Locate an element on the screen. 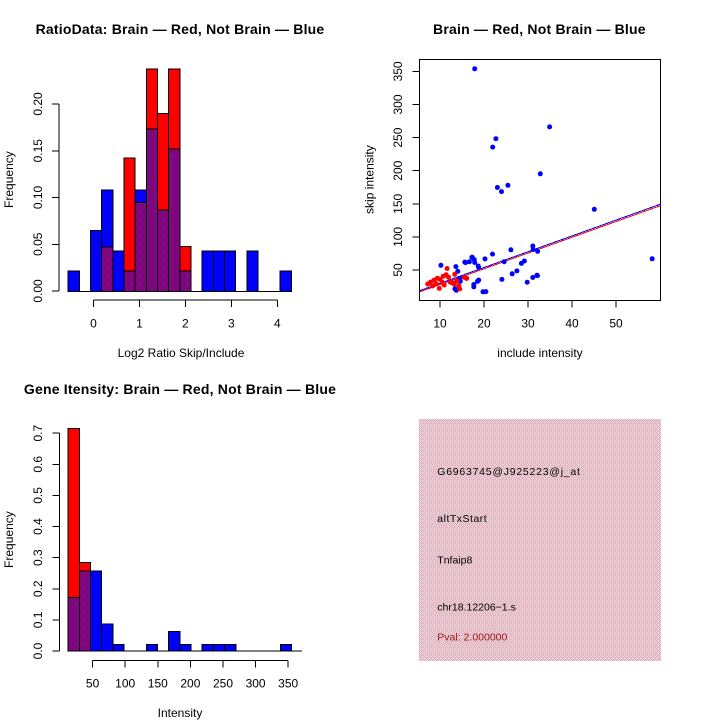 This screenshot has height=720, width=720. svg-text: 20 is located at coordinates (484, 324).